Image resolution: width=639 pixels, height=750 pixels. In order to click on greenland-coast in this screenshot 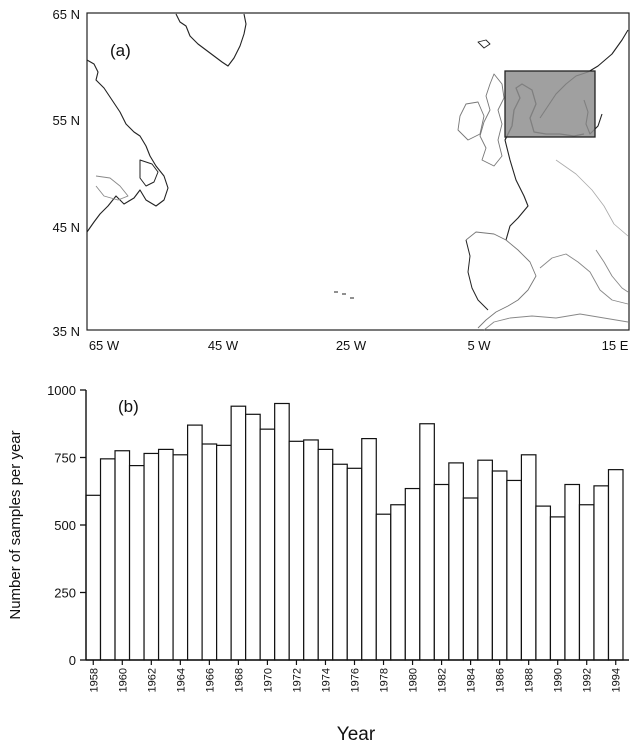, I will do `click(211, 40)`.